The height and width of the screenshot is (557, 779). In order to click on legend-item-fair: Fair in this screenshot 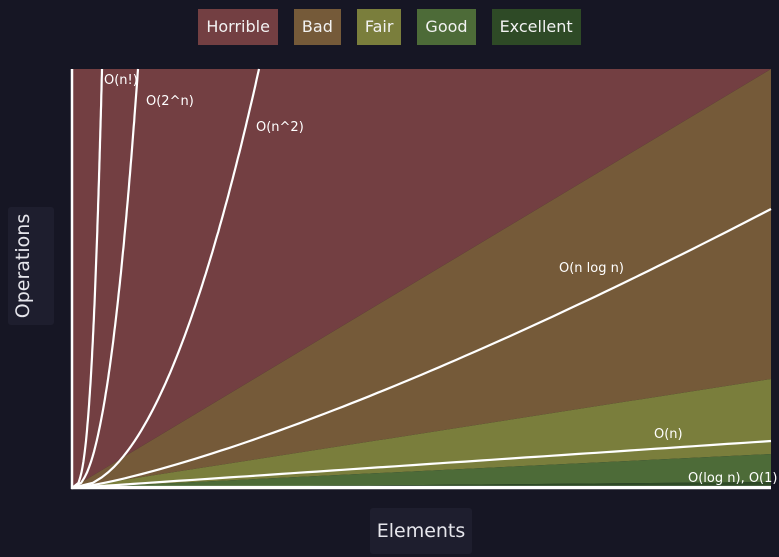, I will do `click(379, 27)`.